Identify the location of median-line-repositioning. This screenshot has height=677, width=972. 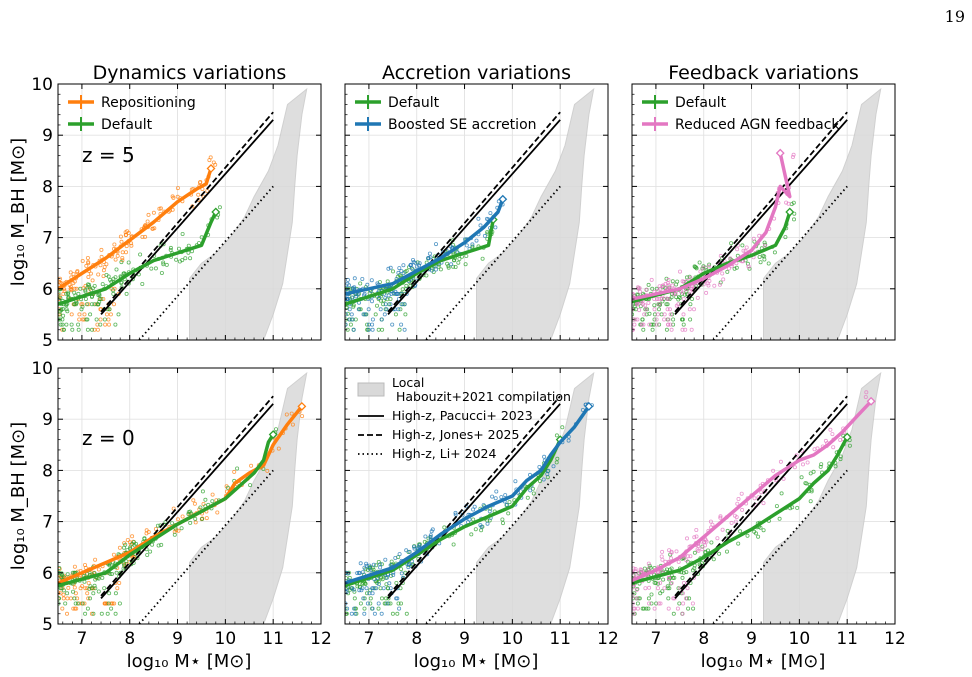
(135, 229).